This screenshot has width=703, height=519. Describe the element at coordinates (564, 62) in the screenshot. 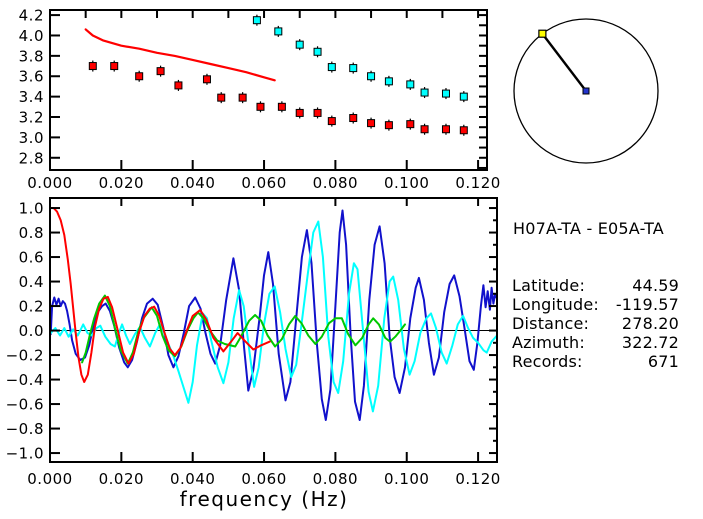

I see `azimuth-line` at that location.